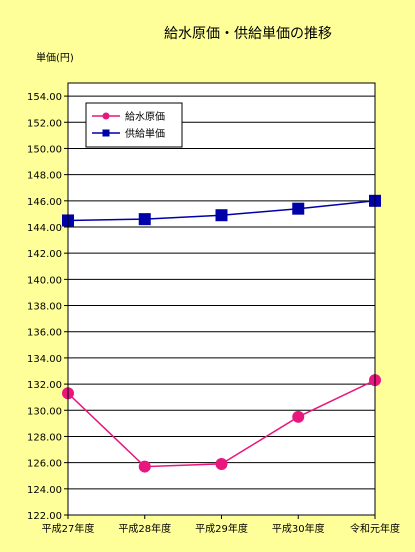 The width and height of the screenshot is (415, 552). I want to click on x-tick-label: 令和元年度, so click(375, 528).